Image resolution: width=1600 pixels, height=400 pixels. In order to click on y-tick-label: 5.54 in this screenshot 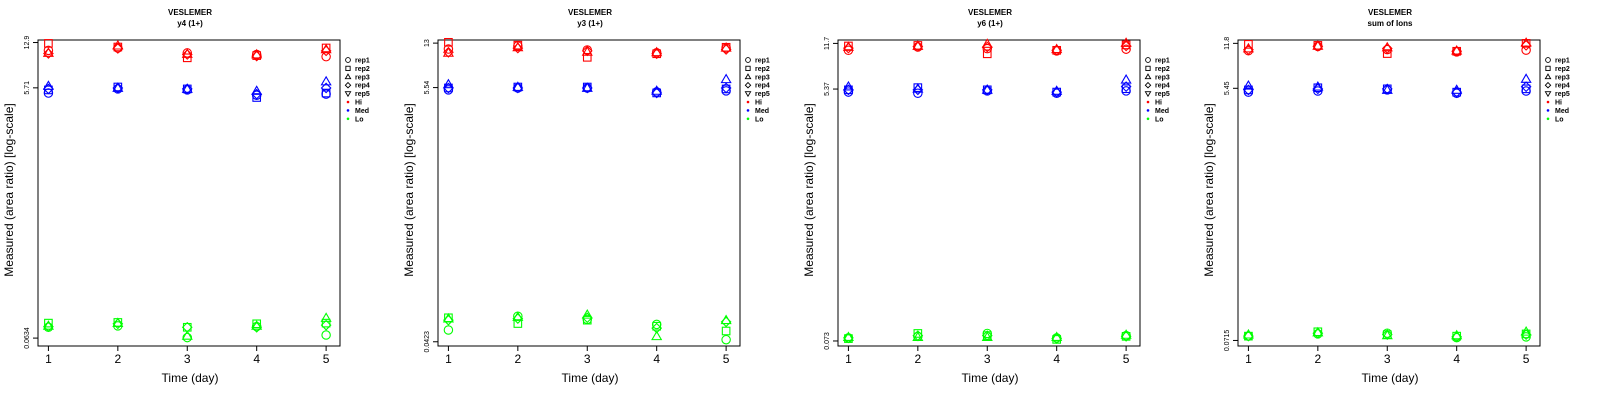, I will do `click(427, 88)`.